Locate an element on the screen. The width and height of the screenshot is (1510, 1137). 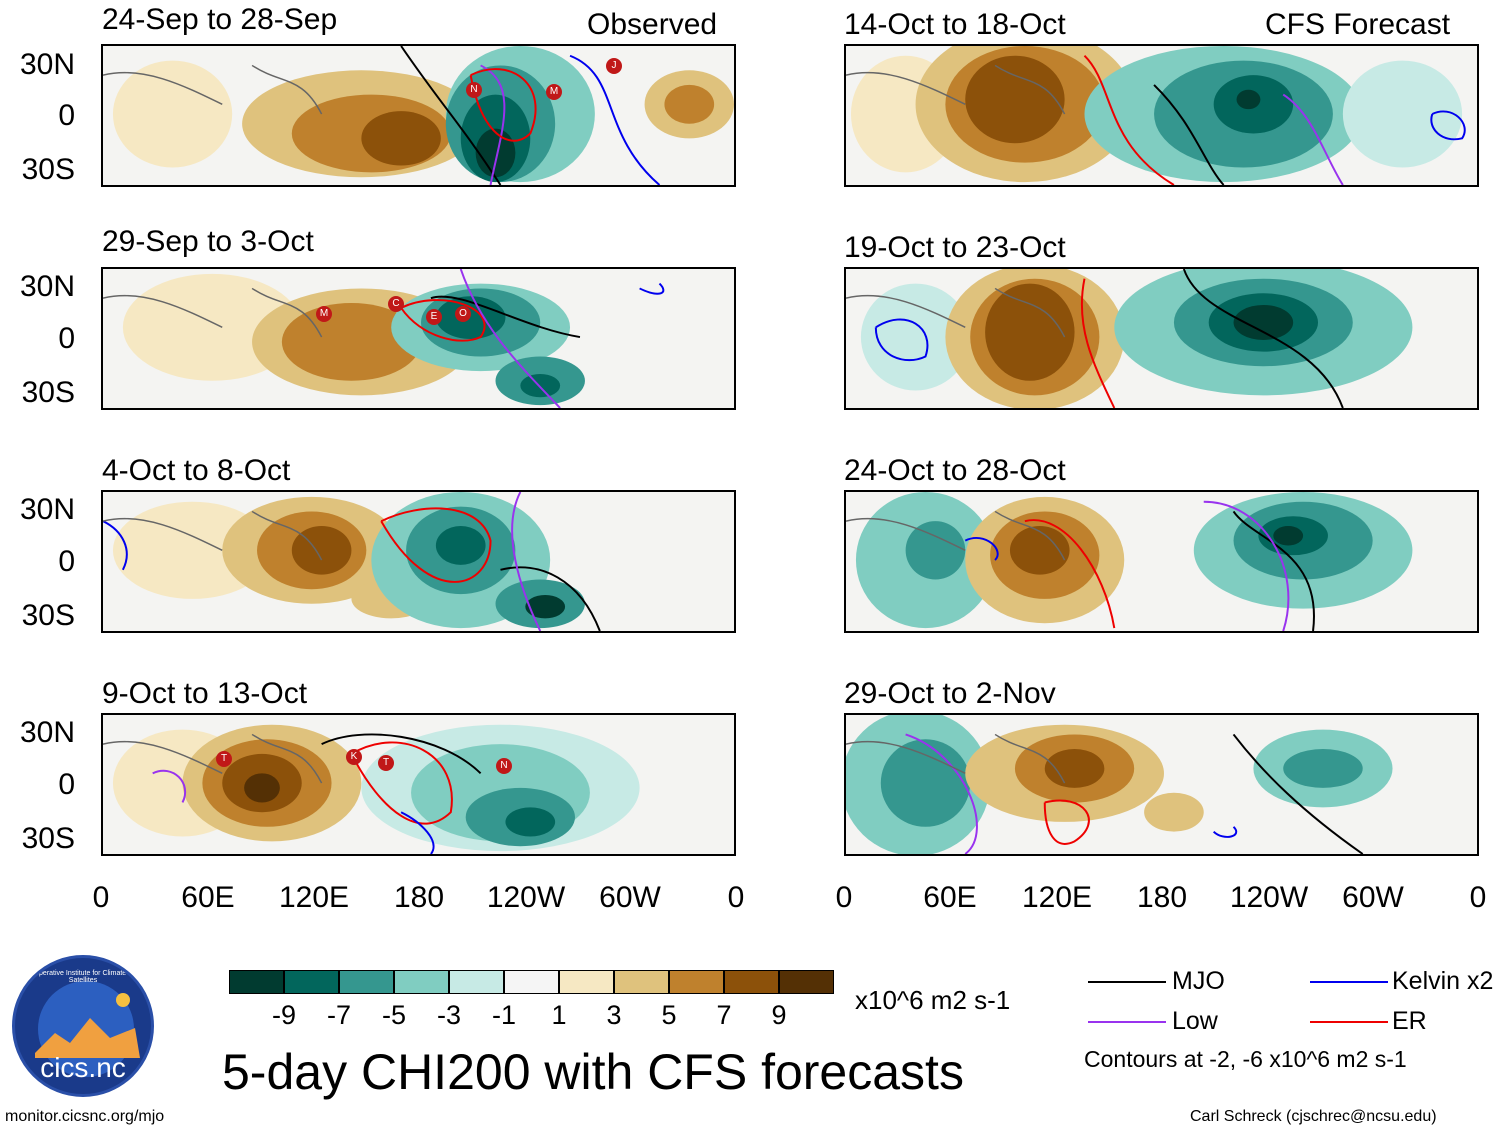
colorbar-tick: 1 is located at coordinates (559, 1015).